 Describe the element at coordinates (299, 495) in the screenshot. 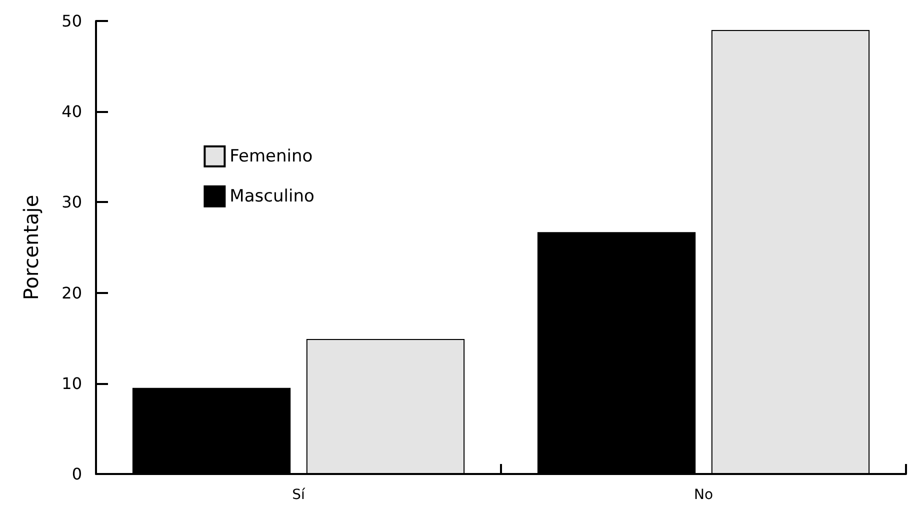

I see `x-tick-label: Sí` at that location.